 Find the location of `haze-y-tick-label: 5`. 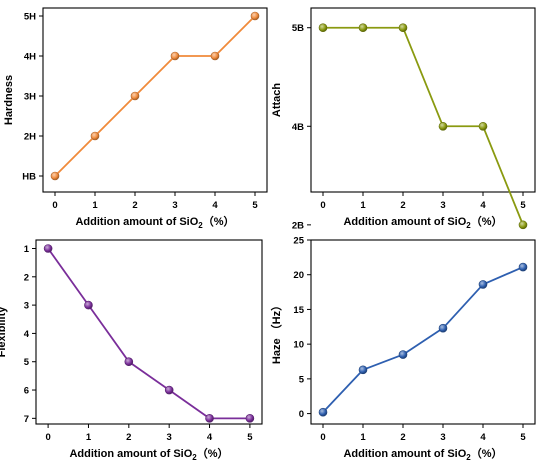

haze-y-tick-label: 5 is located at coordinates (302, 379).